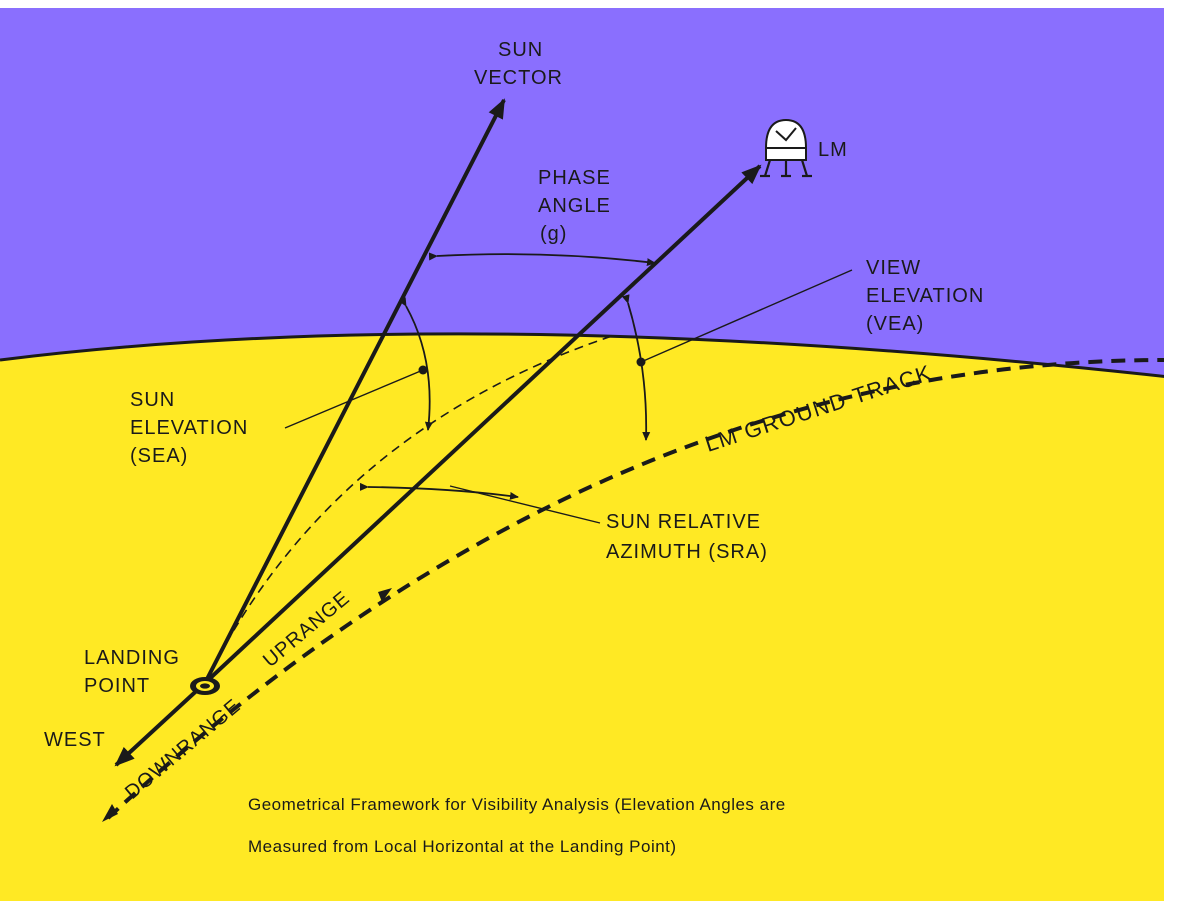 The image size is (1178, 901). Describe the element at coordinates (415, 364) in the screenshot. I see `sun-elevation-arc` at that location.